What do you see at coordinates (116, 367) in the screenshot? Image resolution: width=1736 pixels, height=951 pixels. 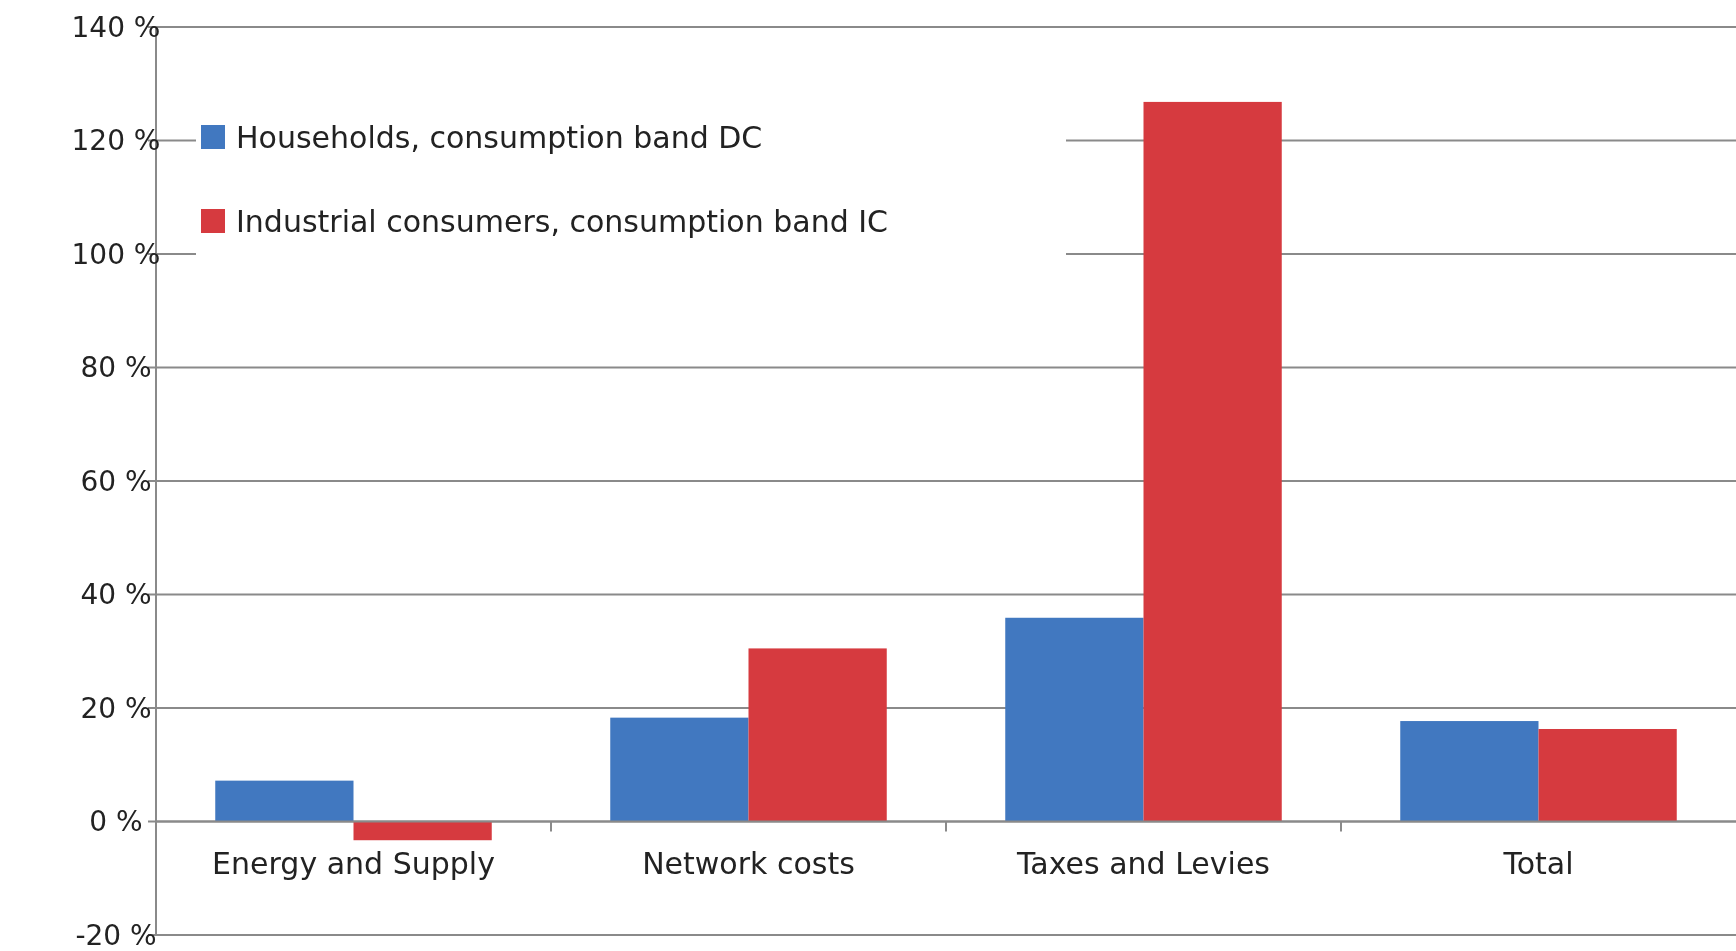 I see `y-tick-label: 80 %` at bounding box center [116, 367].